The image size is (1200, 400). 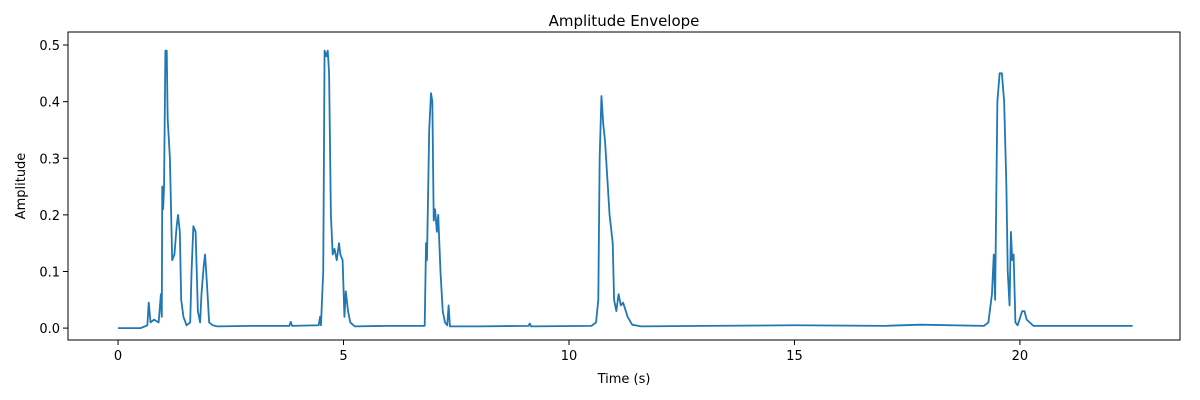 What do you see at coordinates (1020, 356) in the screenshot?
I see `x-tick-label: 20` at bounding box center [1020, 356].